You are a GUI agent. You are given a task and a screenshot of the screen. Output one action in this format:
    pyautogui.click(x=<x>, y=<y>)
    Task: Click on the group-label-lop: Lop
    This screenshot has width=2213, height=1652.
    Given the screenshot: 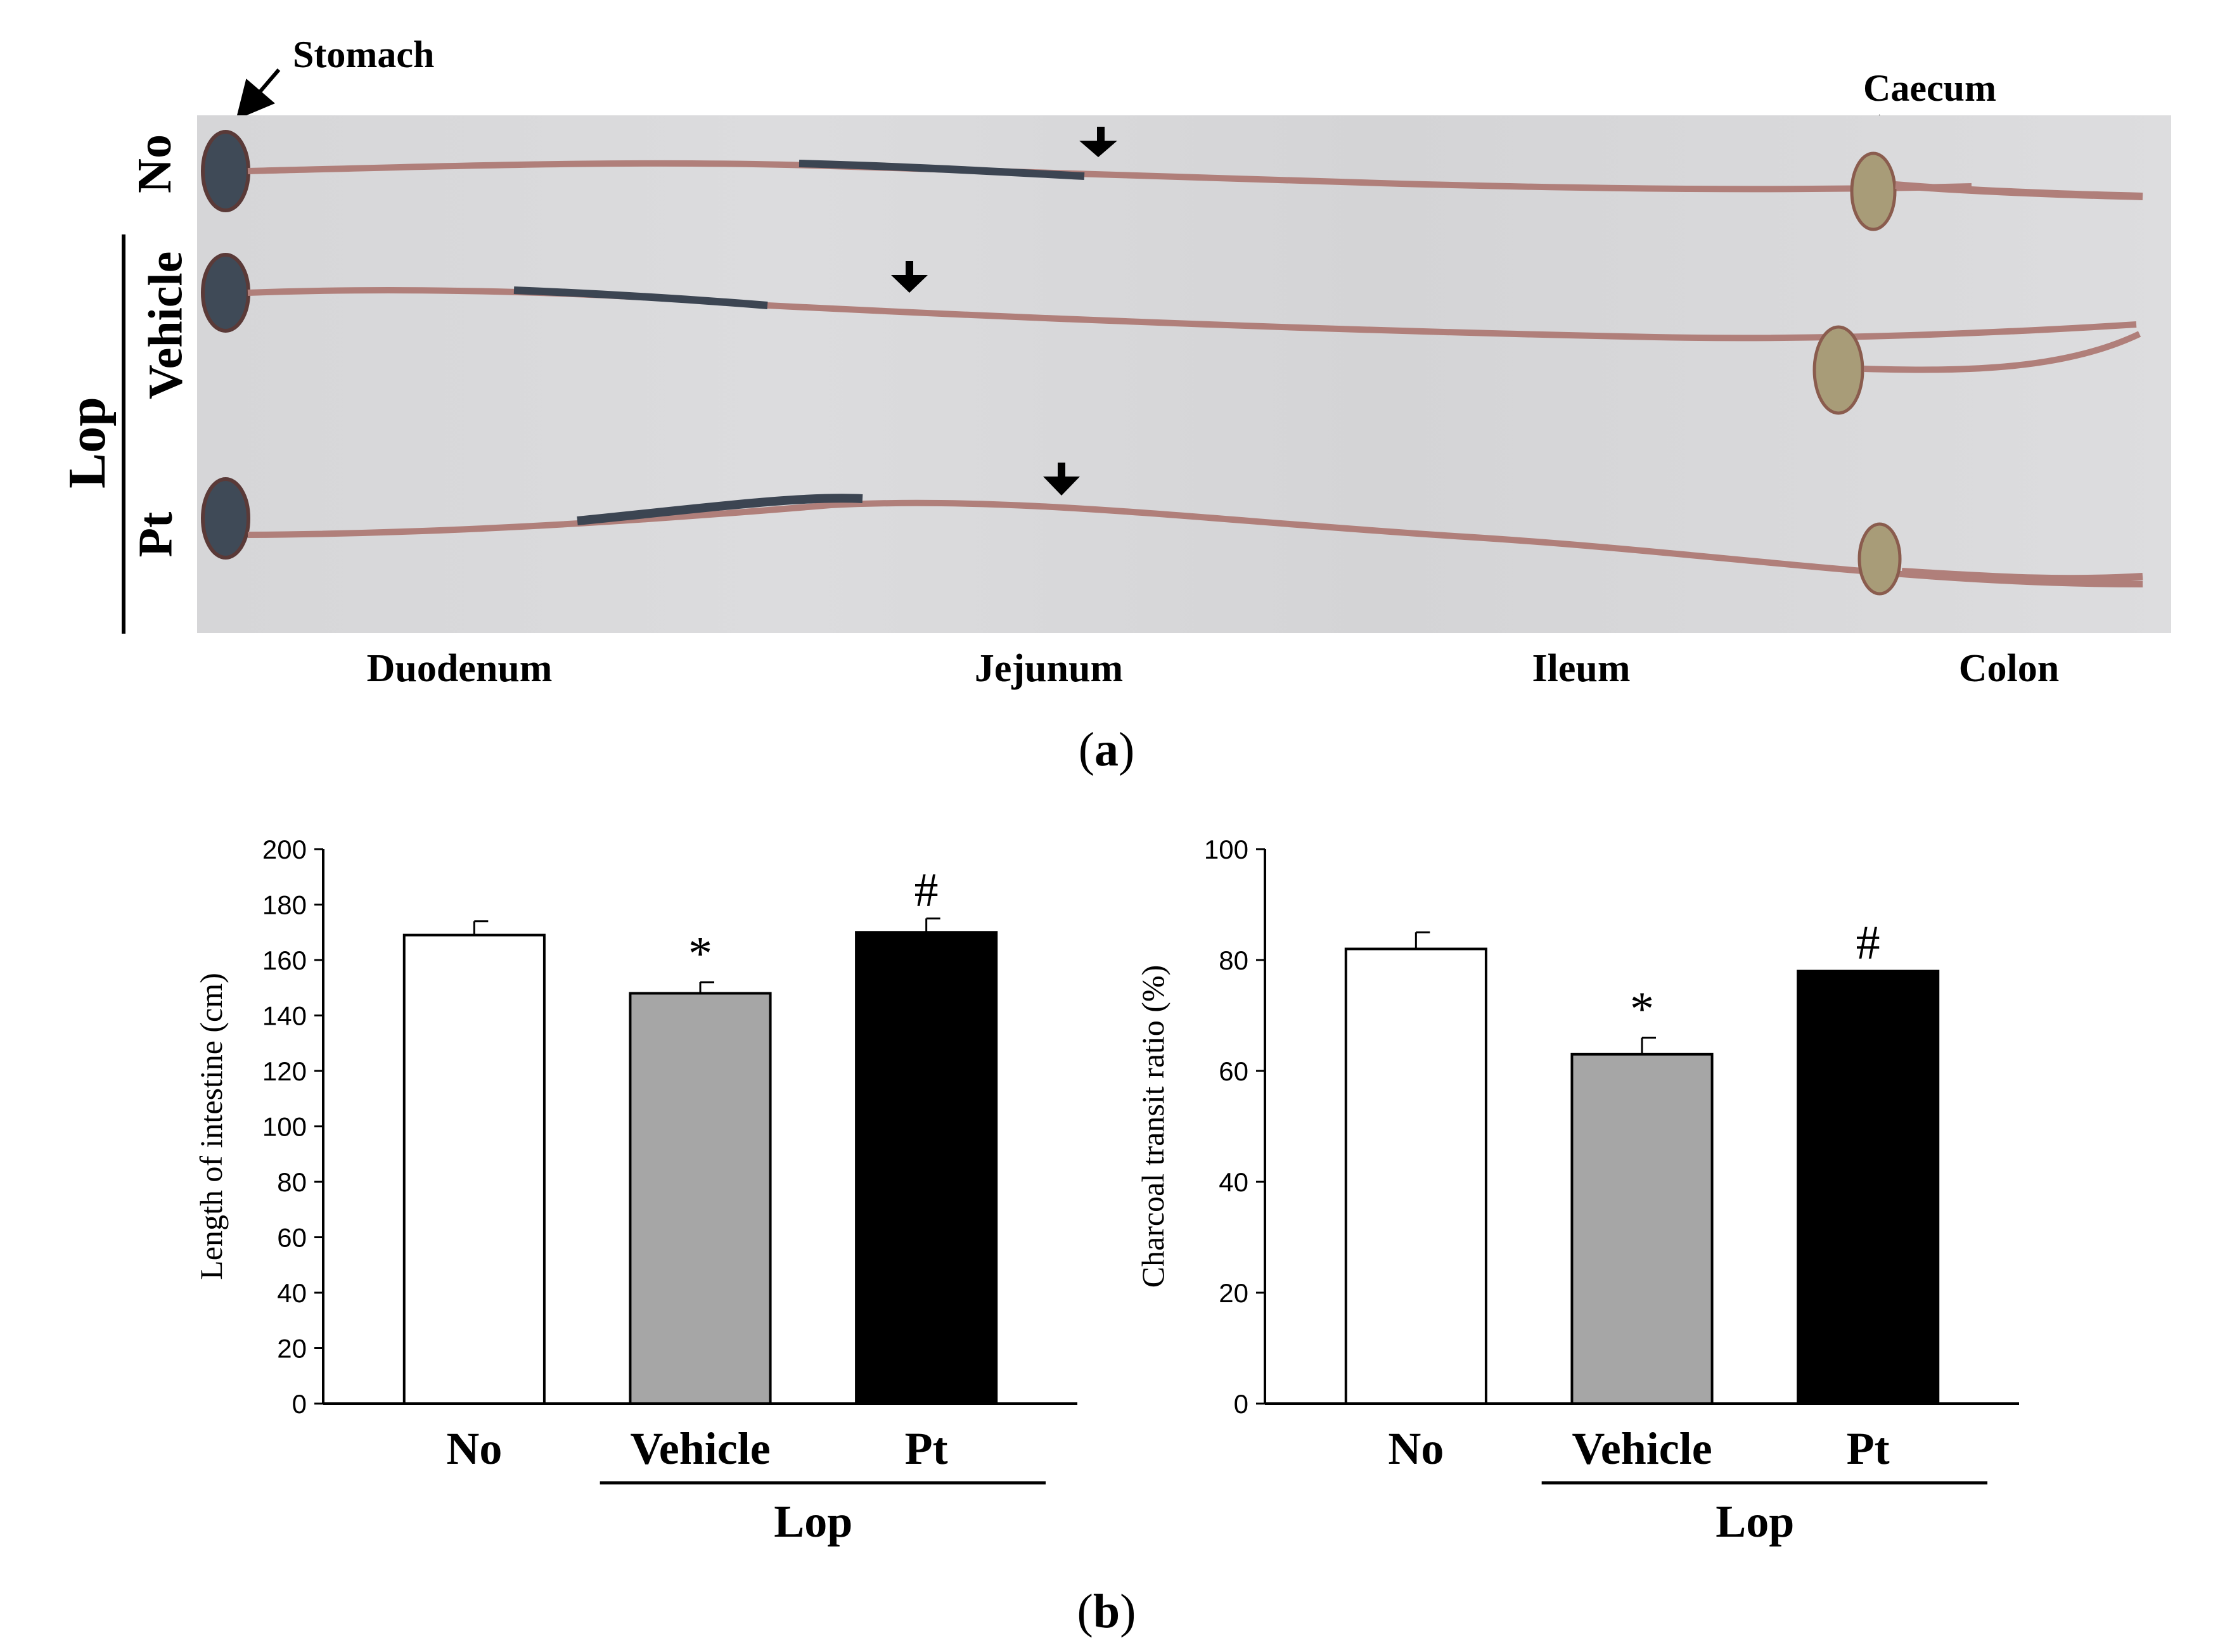 What is the action you would take?
    pyautogui.click(x=87, y=443)
    